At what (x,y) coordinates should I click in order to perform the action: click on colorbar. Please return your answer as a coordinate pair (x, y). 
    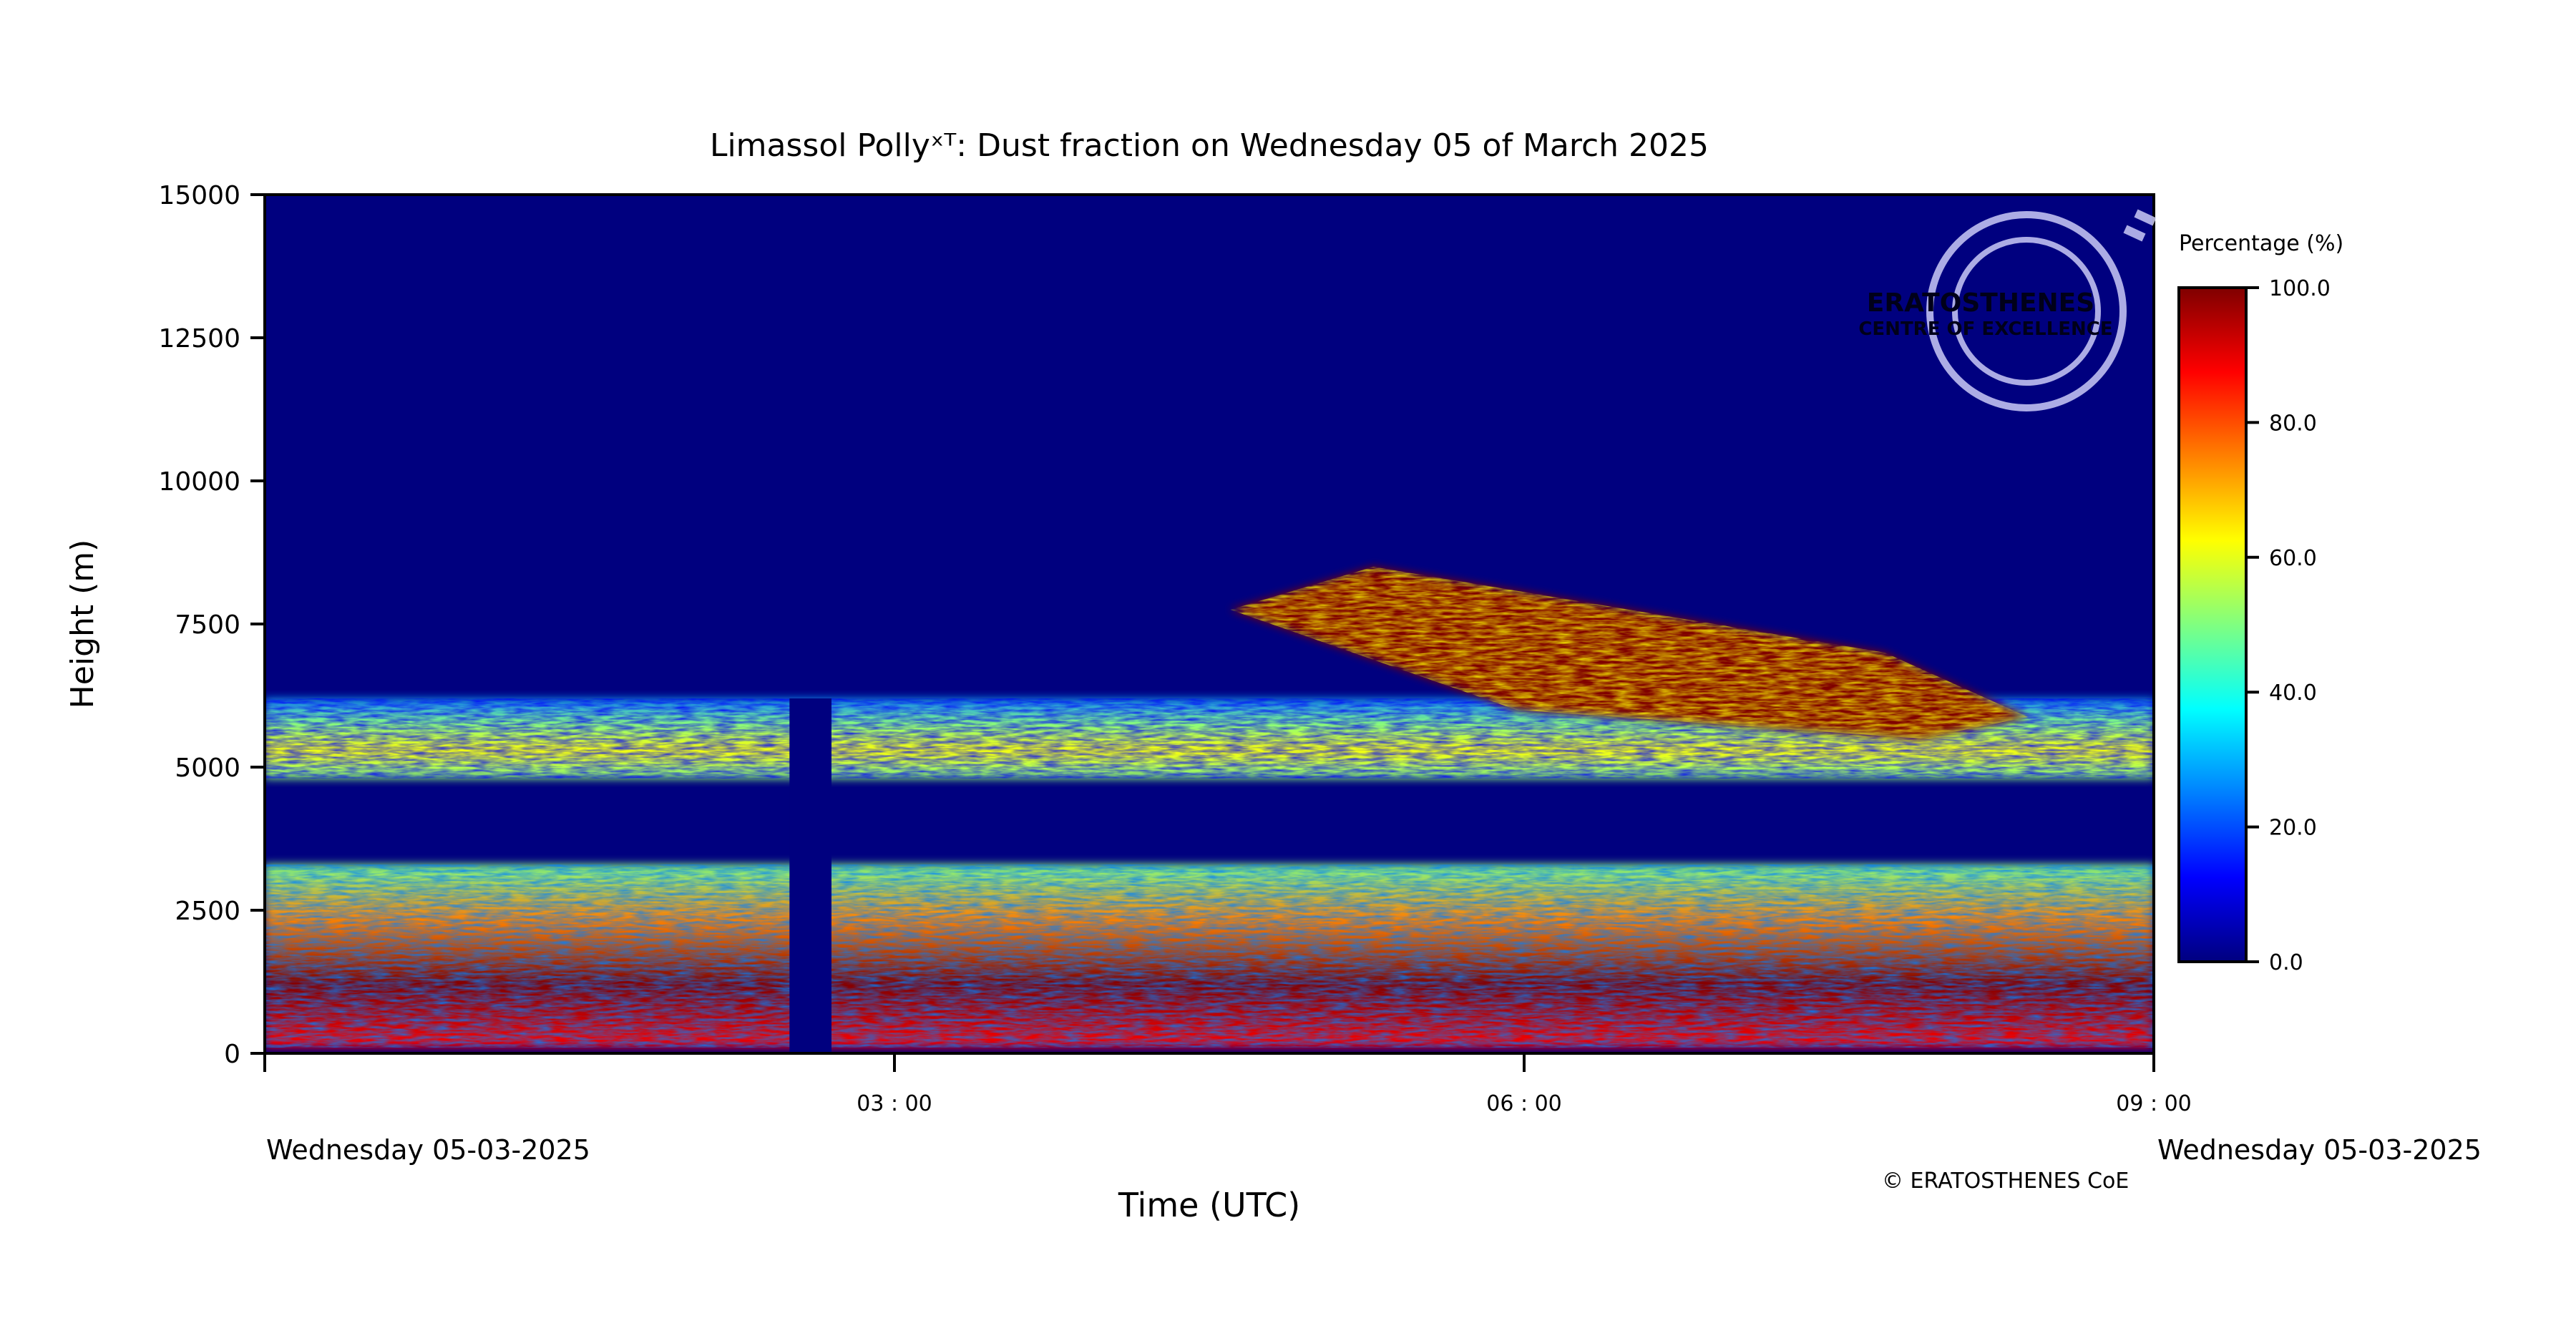
    Looking at the image, I should click on (2212, 624).